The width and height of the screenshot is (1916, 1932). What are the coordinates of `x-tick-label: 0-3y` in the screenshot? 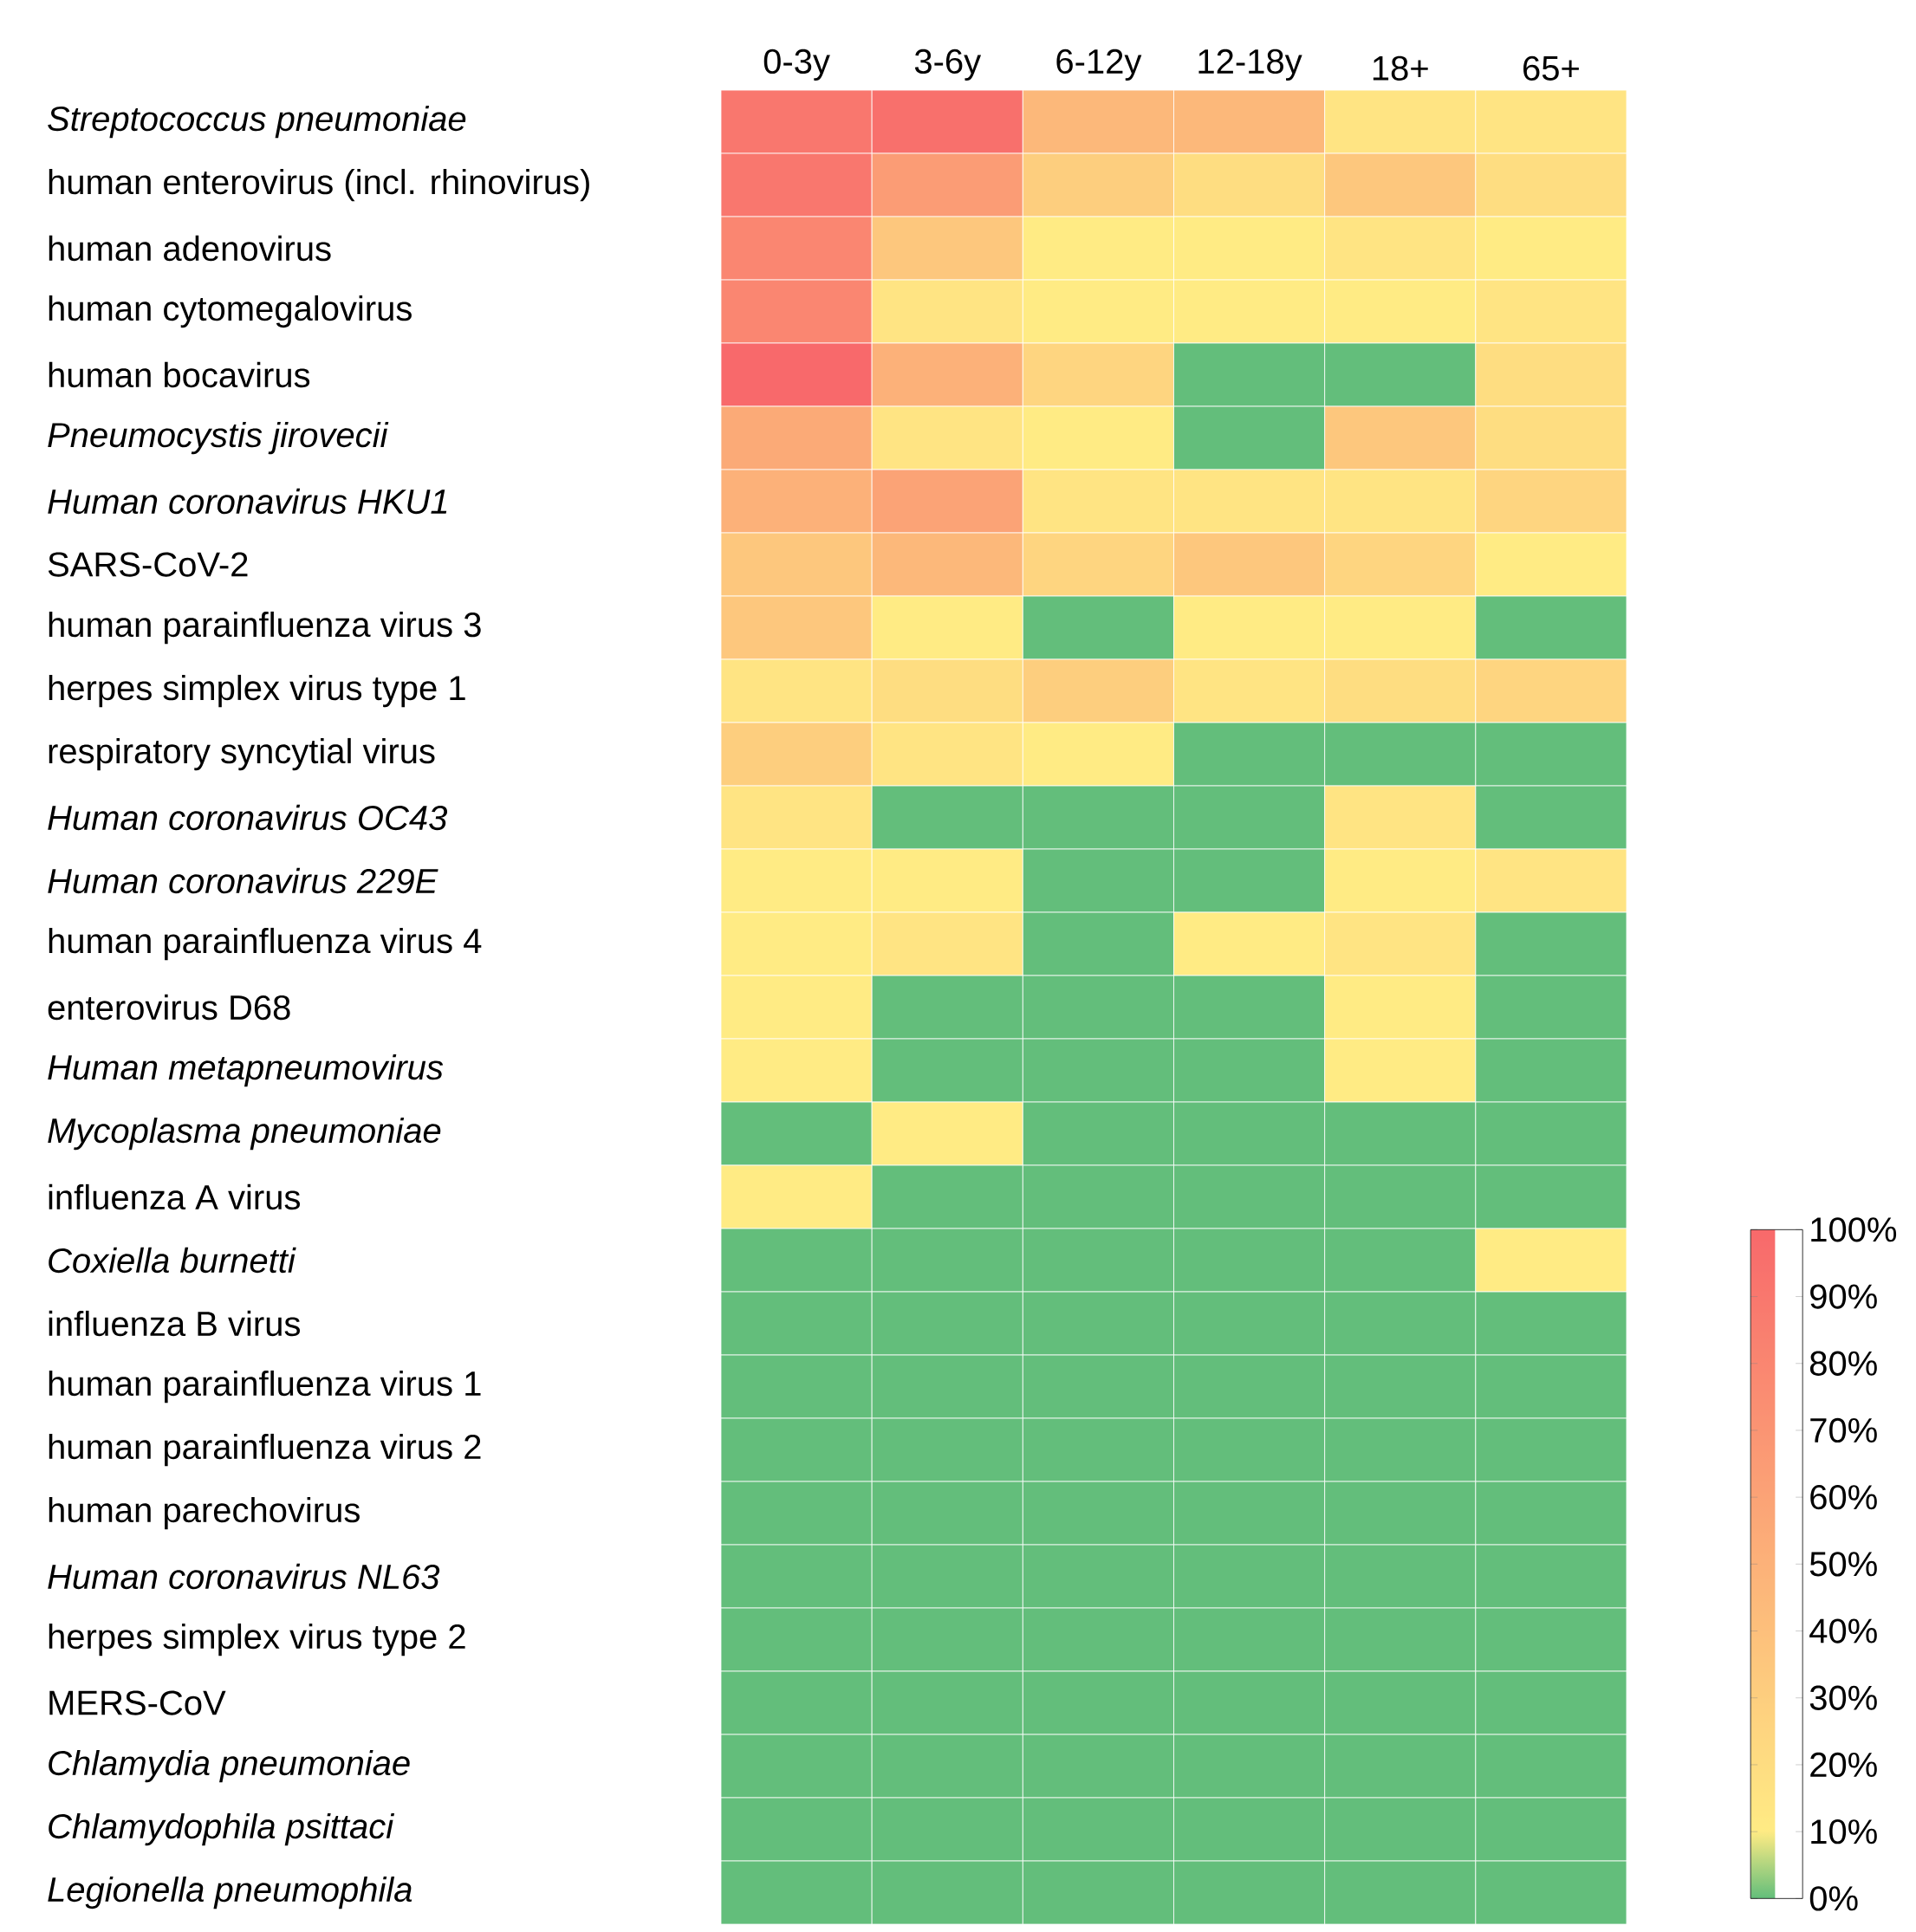 It's located at (797, 65).